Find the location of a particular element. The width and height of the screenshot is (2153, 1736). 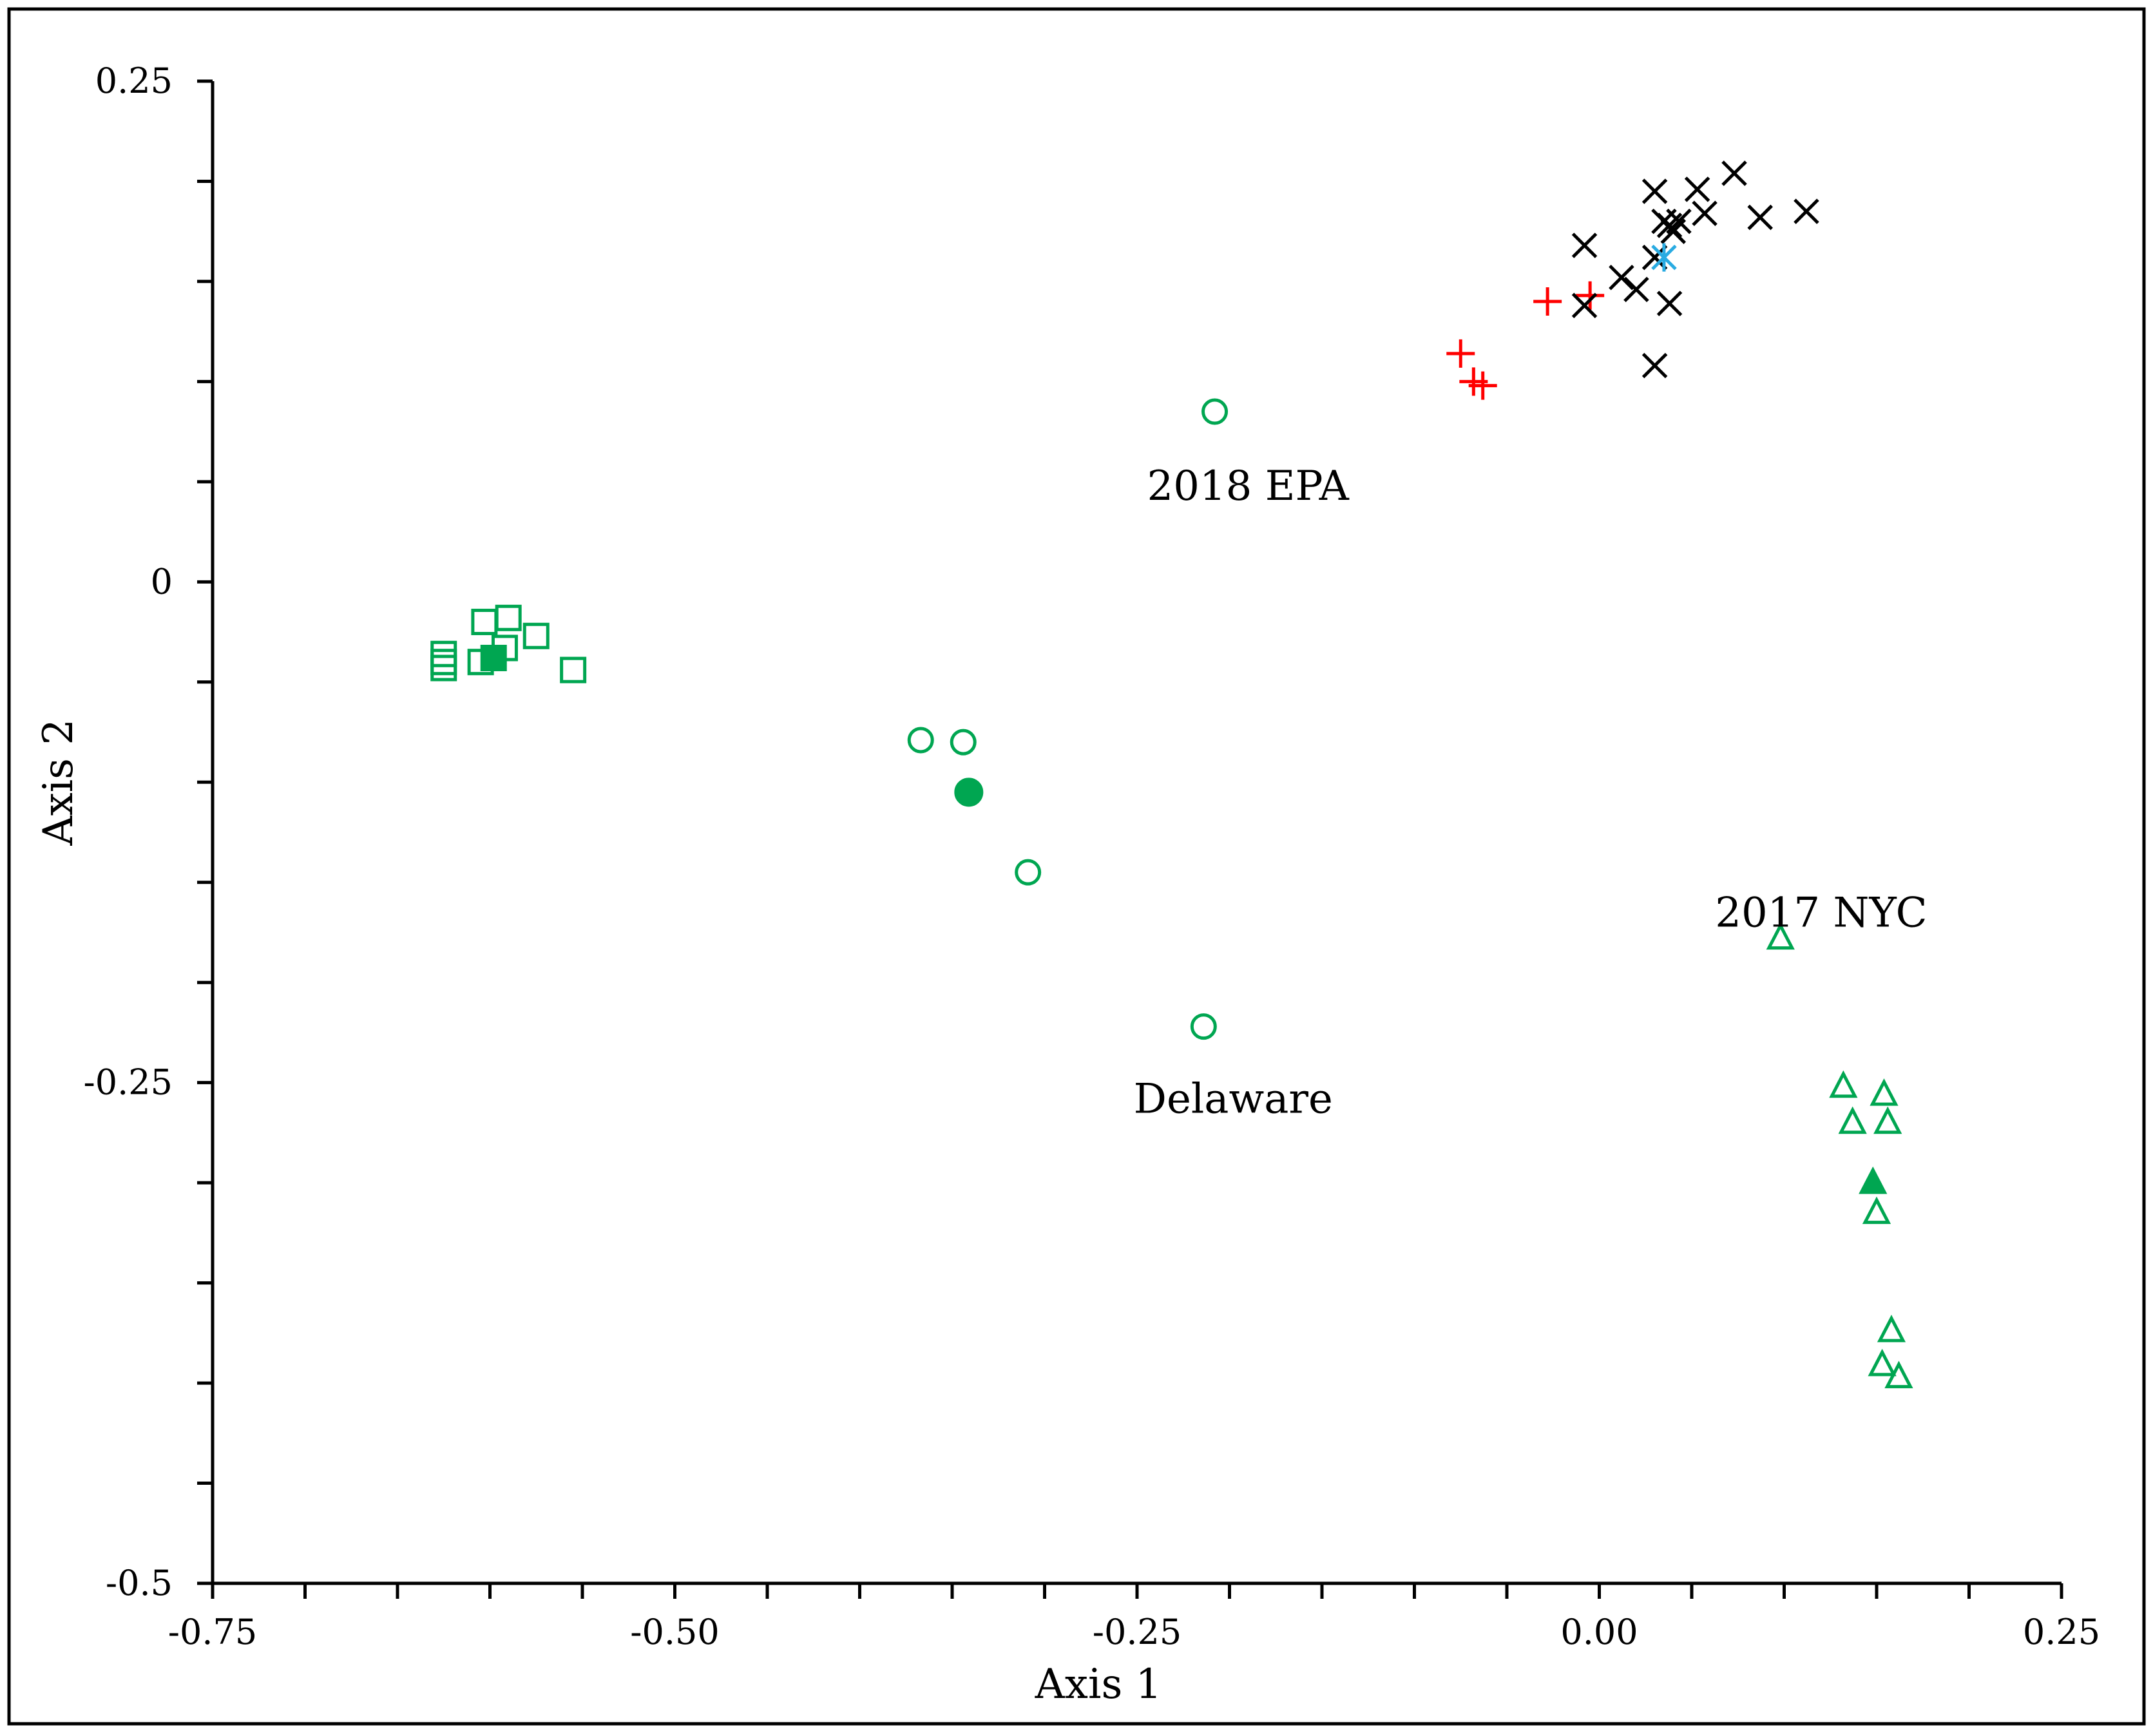

x-tick-label: -0.50 is located at coordinates (675, 1632).